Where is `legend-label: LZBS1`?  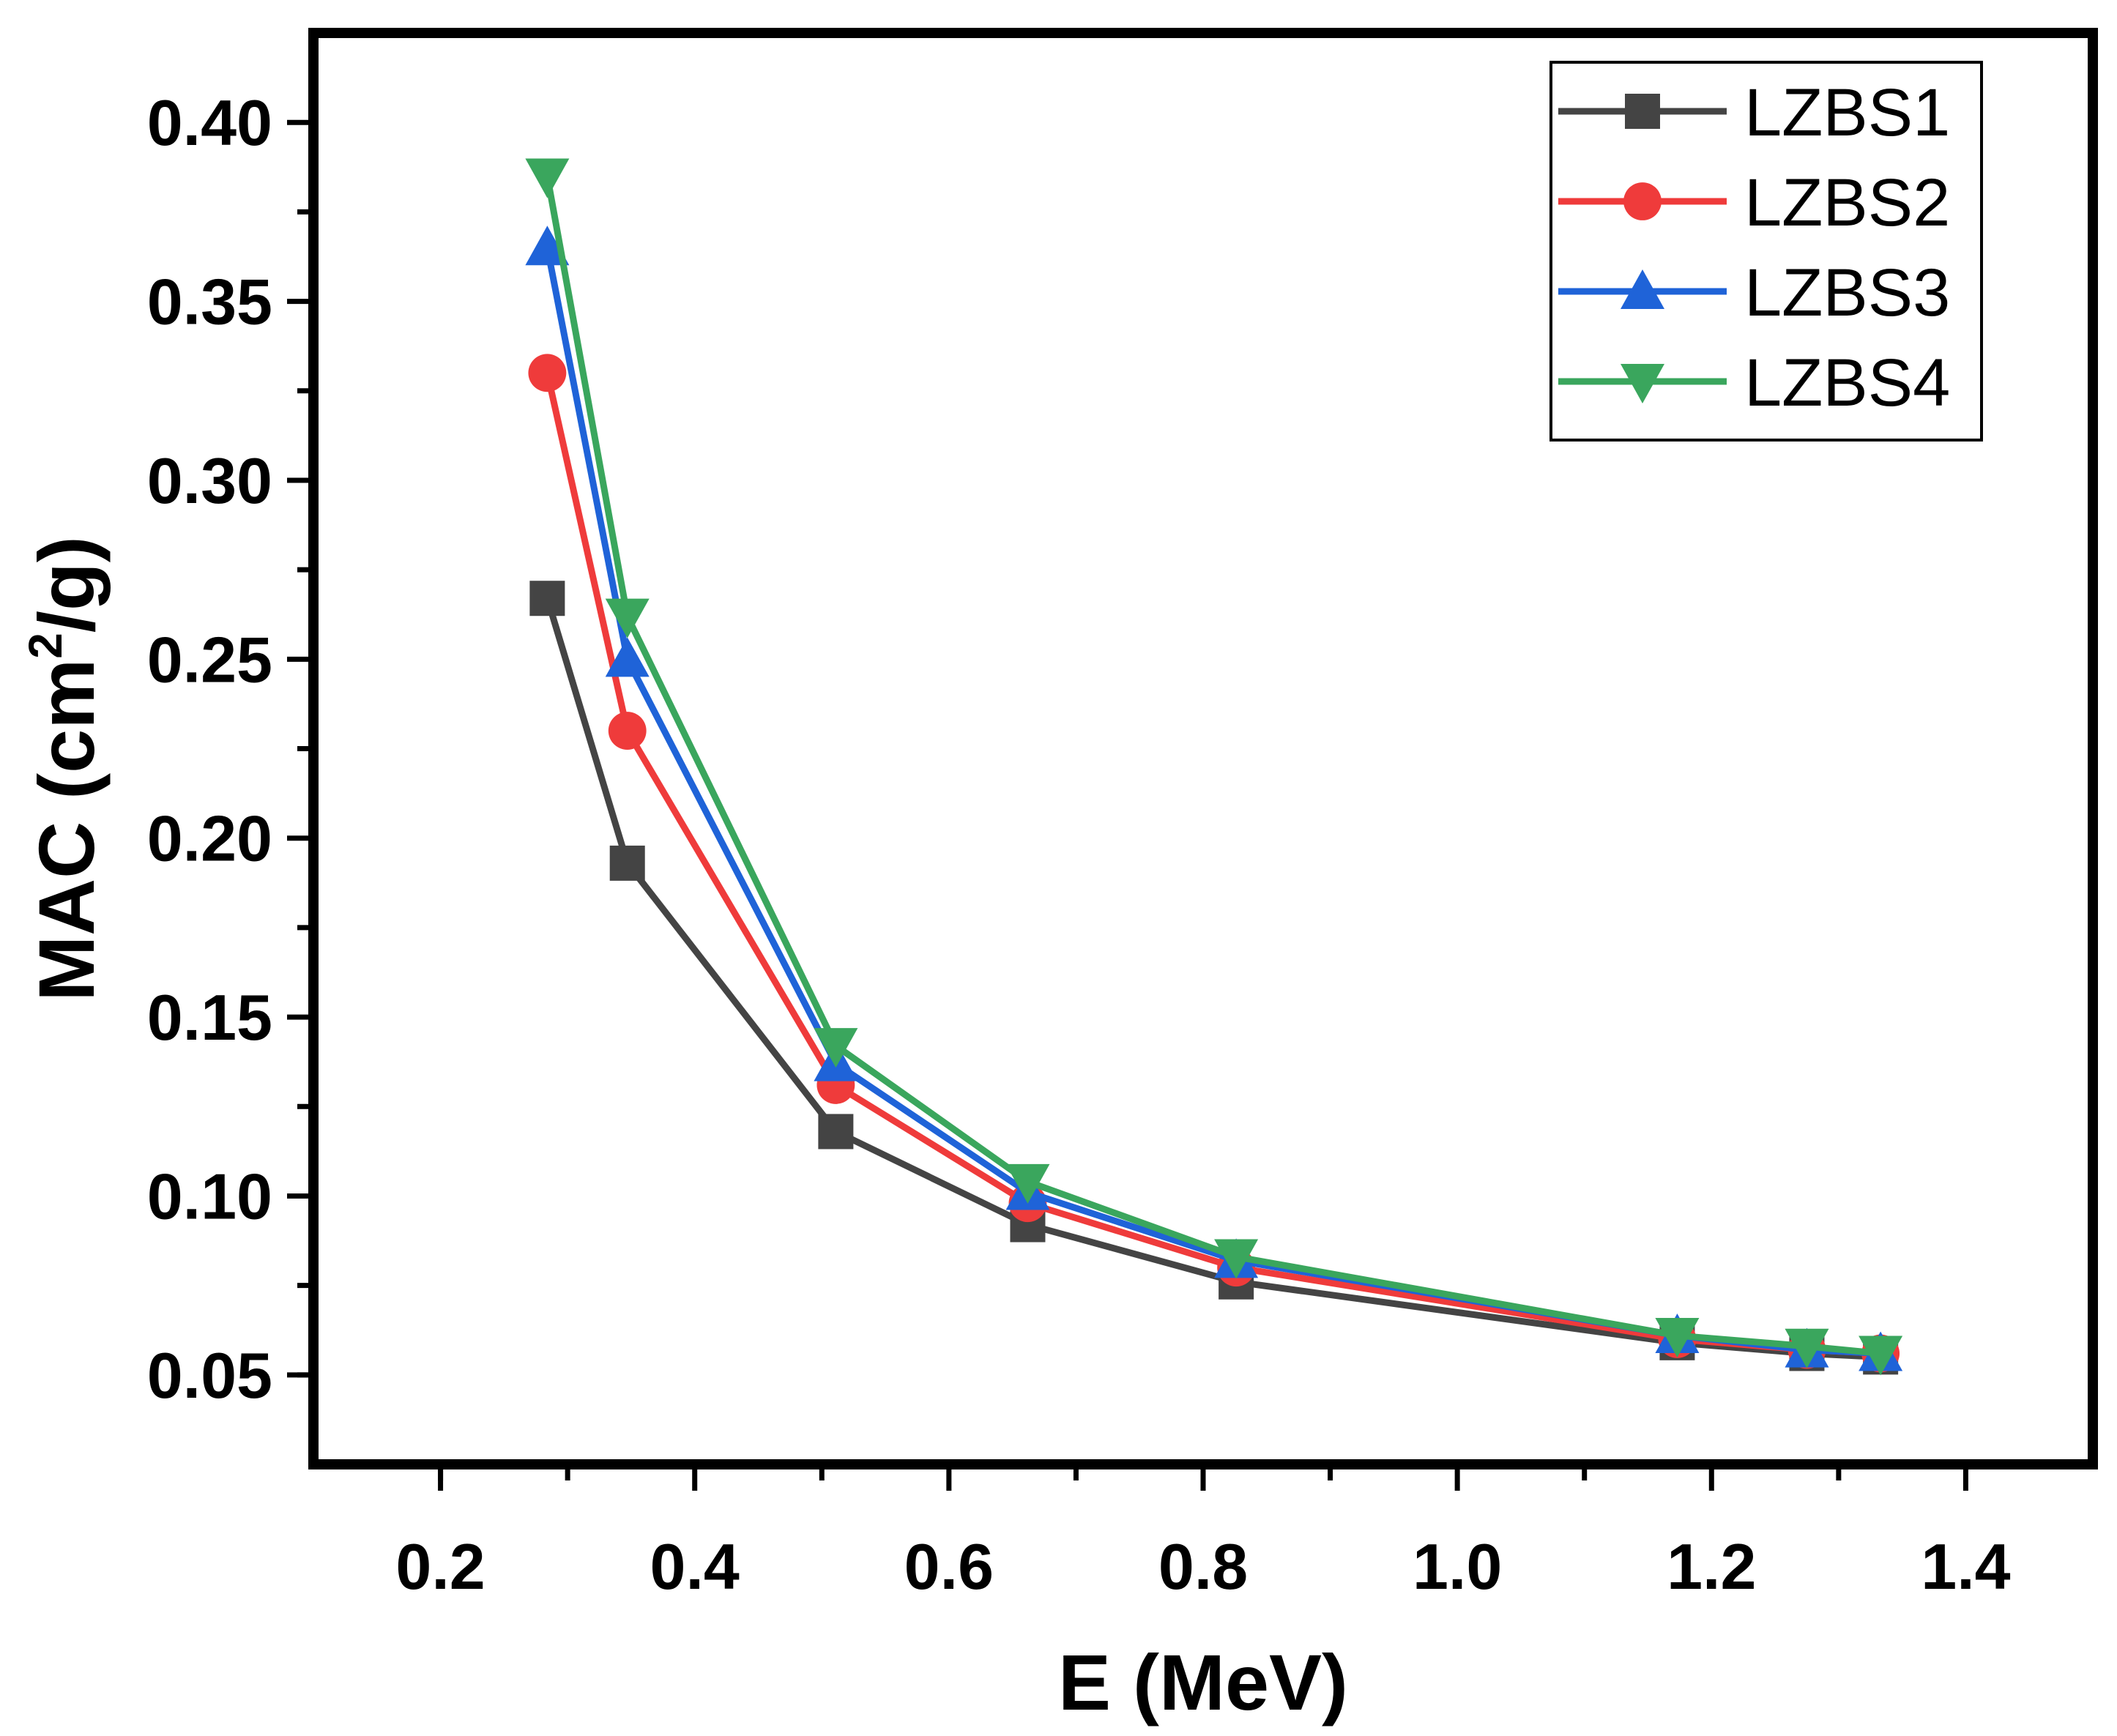
legend-label: LZBS1 is located at coordinates (1847, 112).